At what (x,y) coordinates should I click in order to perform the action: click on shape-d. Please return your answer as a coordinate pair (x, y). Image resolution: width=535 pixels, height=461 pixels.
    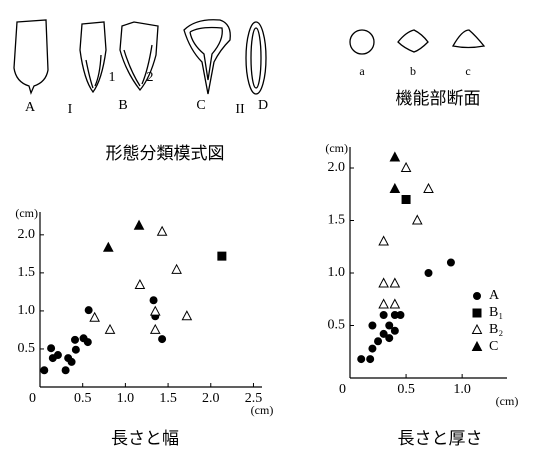
    Looking at the image, I should click on (256, 58).